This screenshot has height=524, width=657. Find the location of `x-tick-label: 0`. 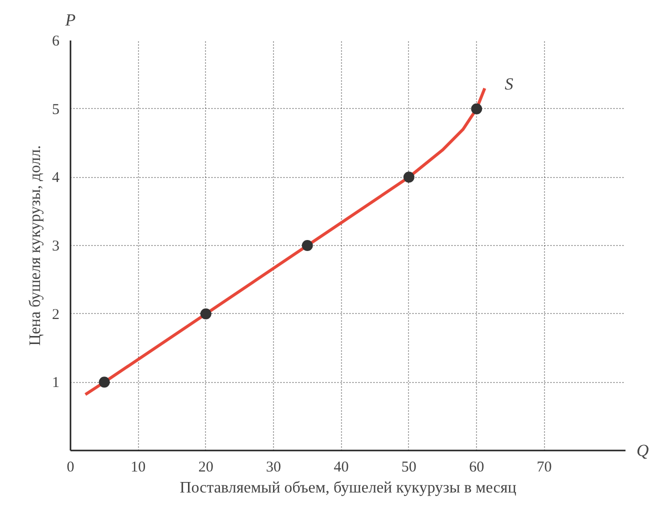

x-tick-label: 0 is located at coordinates (70, 468).